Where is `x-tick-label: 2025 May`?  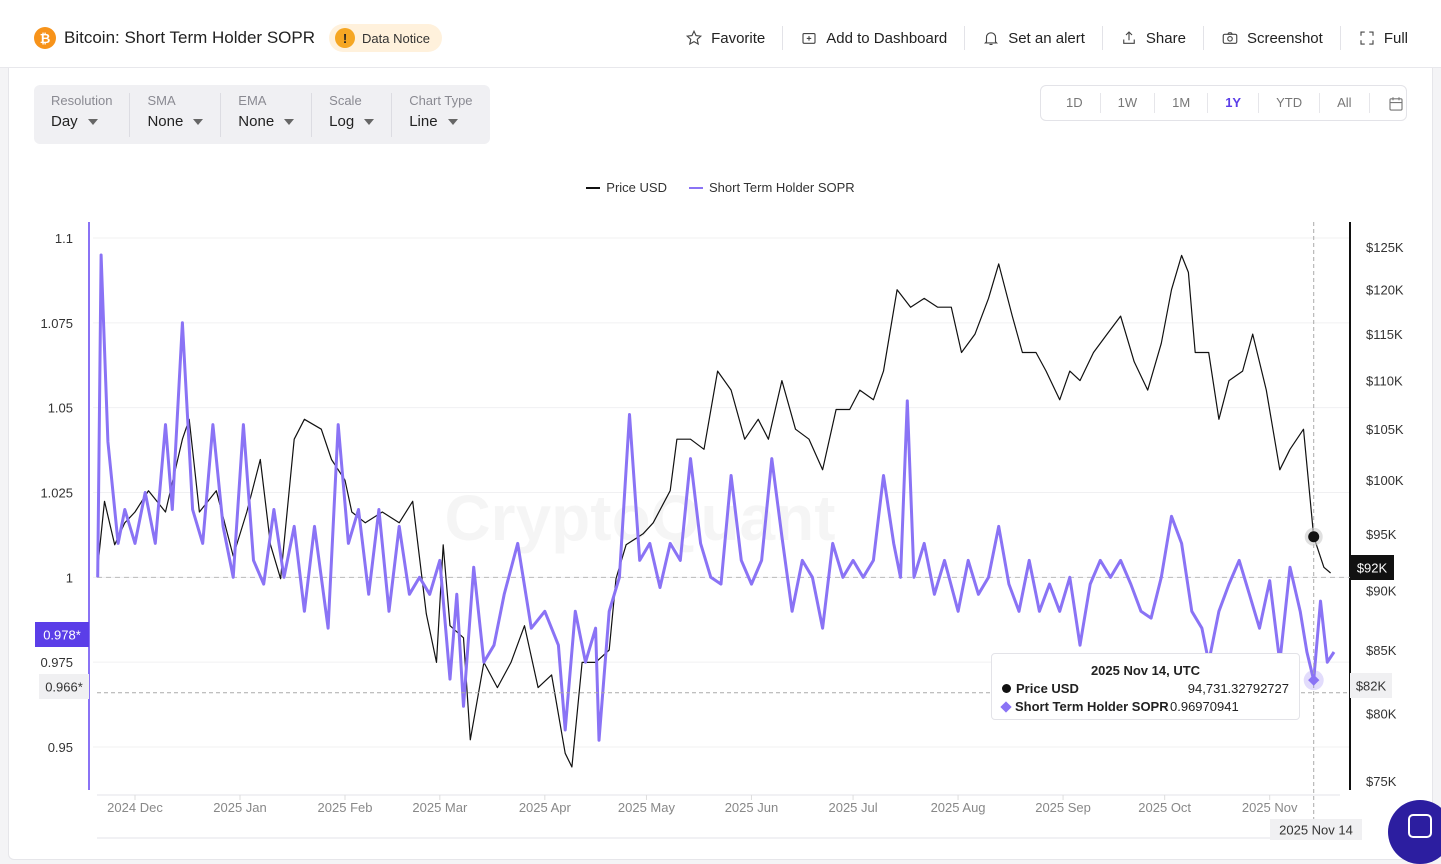
x-tick-label: 2025 May is located at coordinates (647, 807).